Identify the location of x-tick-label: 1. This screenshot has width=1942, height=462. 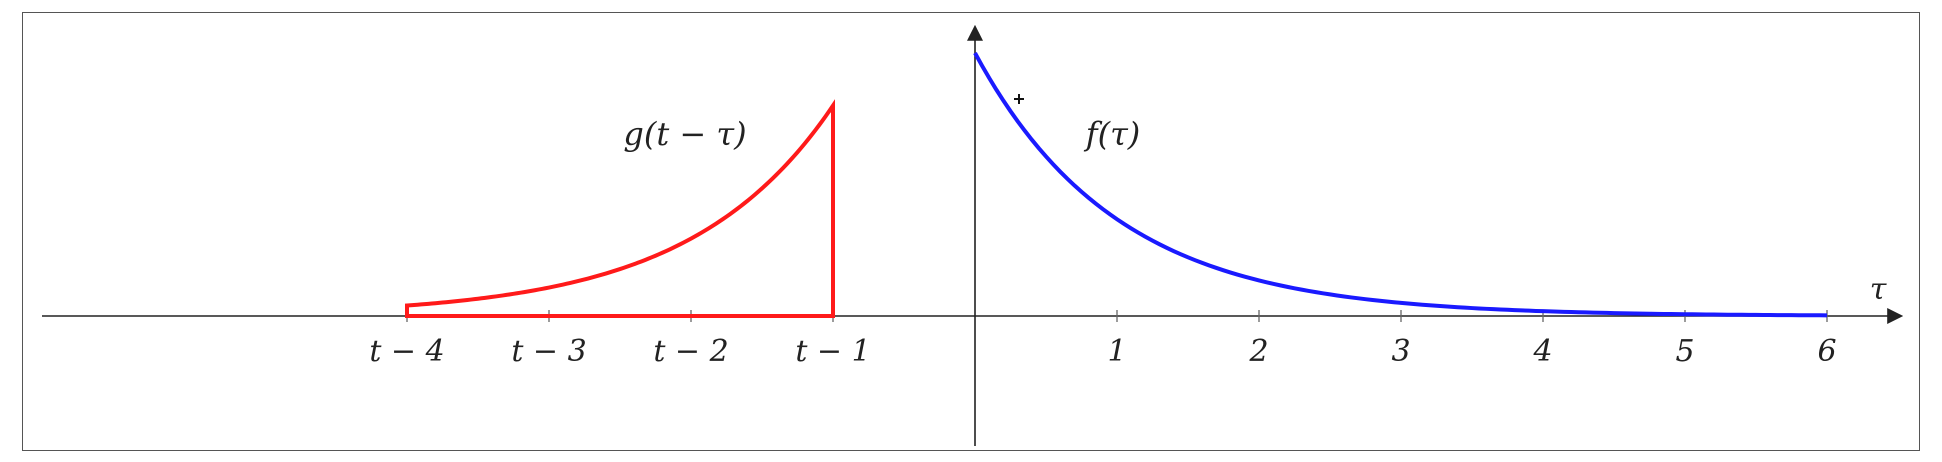
(1116, 351).